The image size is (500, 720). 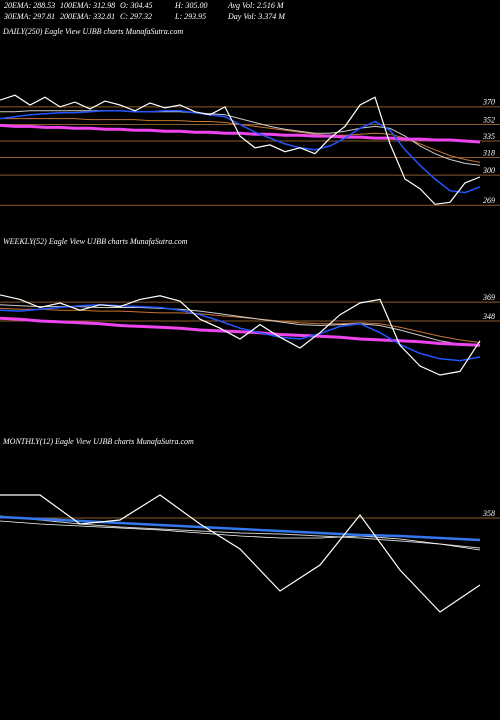 I want to click on header-stat: H: 305.00, so click(x=190, y=5).